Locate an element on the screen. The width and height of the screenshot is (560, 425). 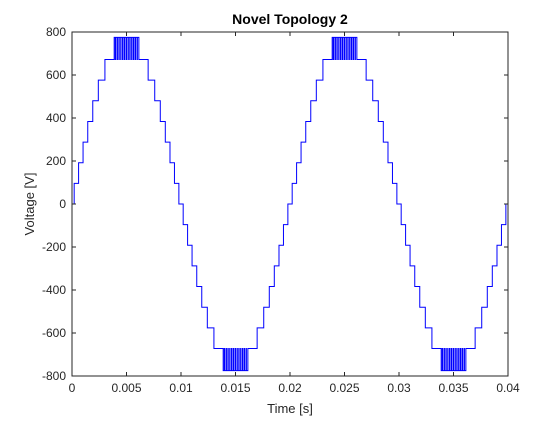
x-tick-label: 0.04 is located at coordinates (508, 388).